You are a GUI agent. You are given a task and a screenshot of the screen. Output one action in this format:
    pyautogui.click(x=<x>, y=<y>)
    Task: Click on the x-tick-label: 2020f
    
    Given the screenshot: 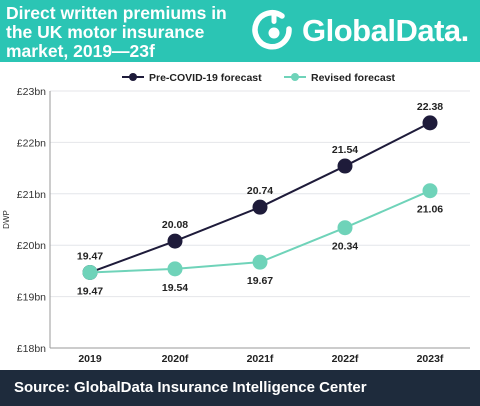 What is the action you would take?
    pyautogui.click(x=175, y=359)
    